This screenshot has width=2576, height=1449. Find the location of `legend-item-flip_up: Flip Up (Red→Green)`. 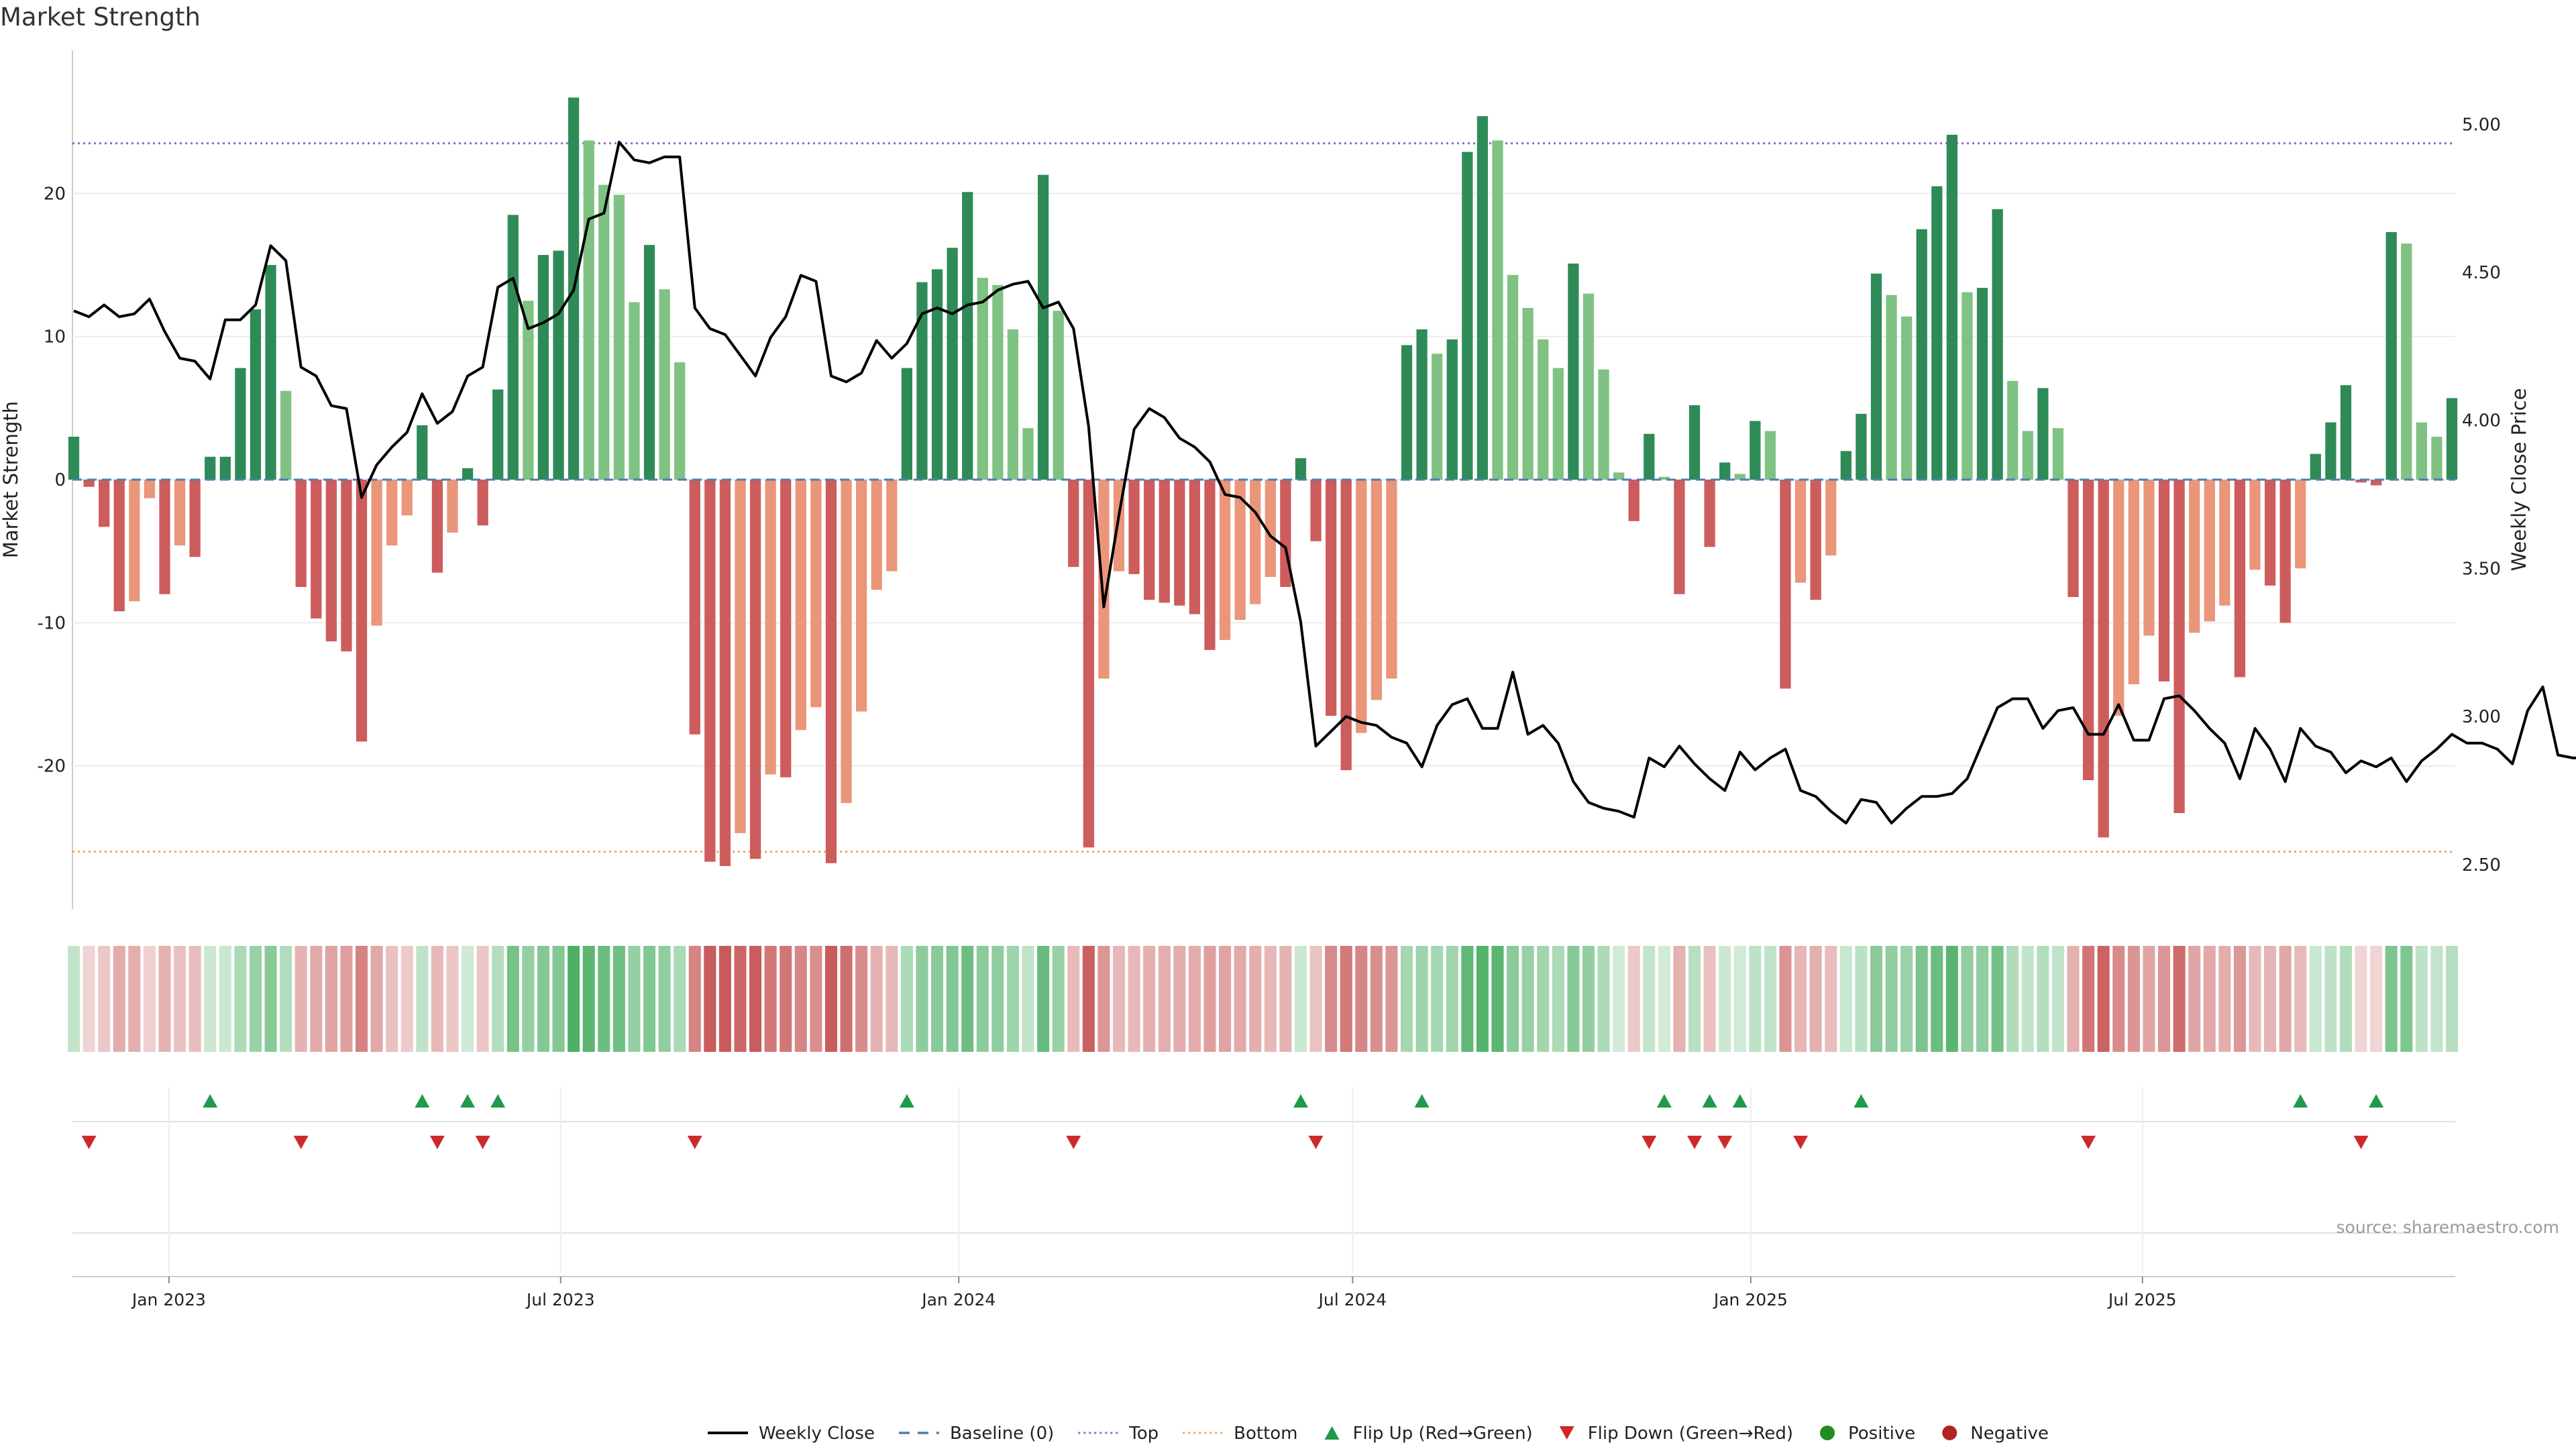

legend-item-flip_up: Flip Up (Red→Green) is located at coordinates (1428, 1434).